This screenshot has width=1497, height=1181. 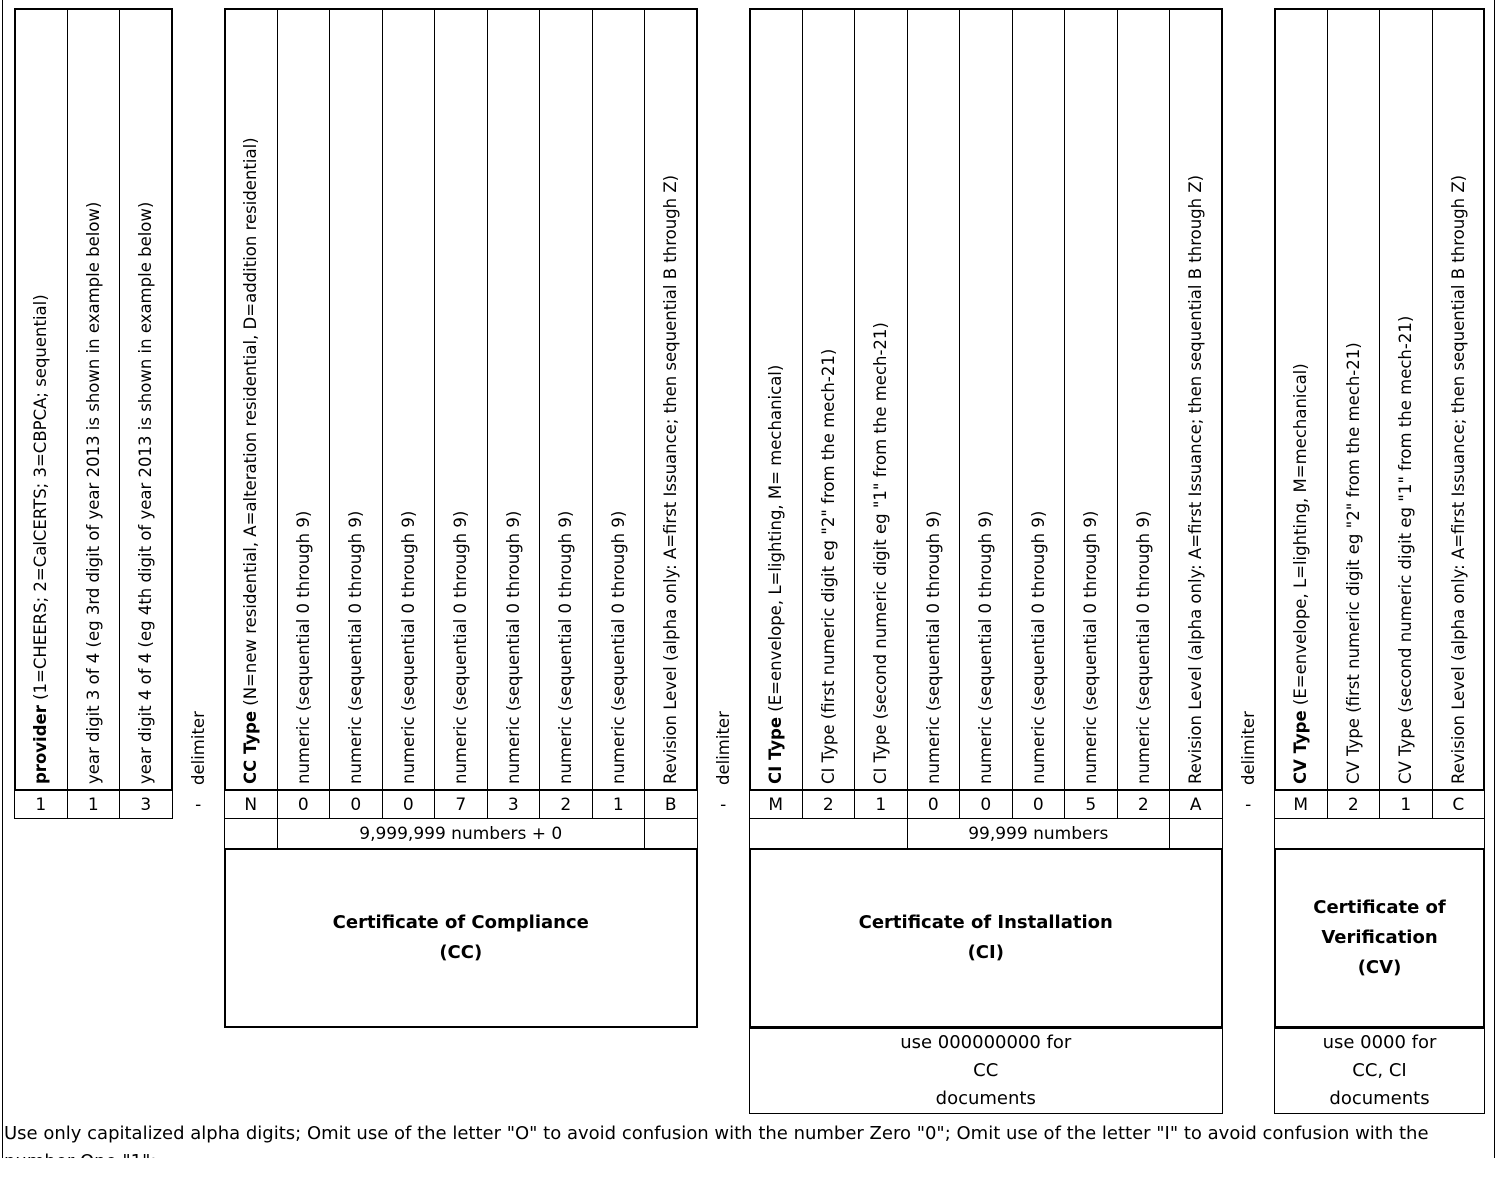 I want to click on certificate-title: Certificate of Compliance, so click(x=460, y=922).